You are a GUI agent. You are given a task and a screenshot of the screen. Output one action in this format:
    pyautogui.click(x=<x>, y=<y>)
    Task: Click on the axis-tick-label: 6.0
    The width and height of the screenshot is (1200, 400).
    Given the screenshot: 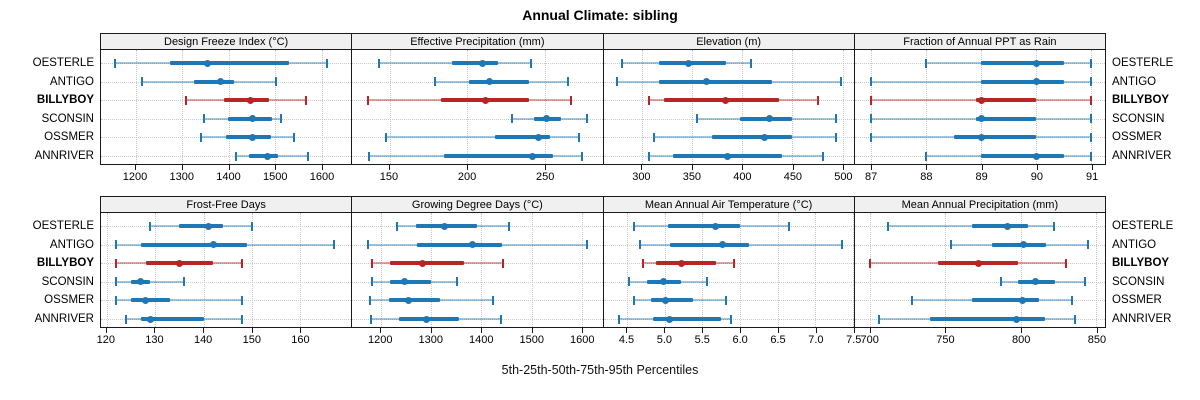 What is the action you would take?
    pyautogui.click(x=740, y=340)
    